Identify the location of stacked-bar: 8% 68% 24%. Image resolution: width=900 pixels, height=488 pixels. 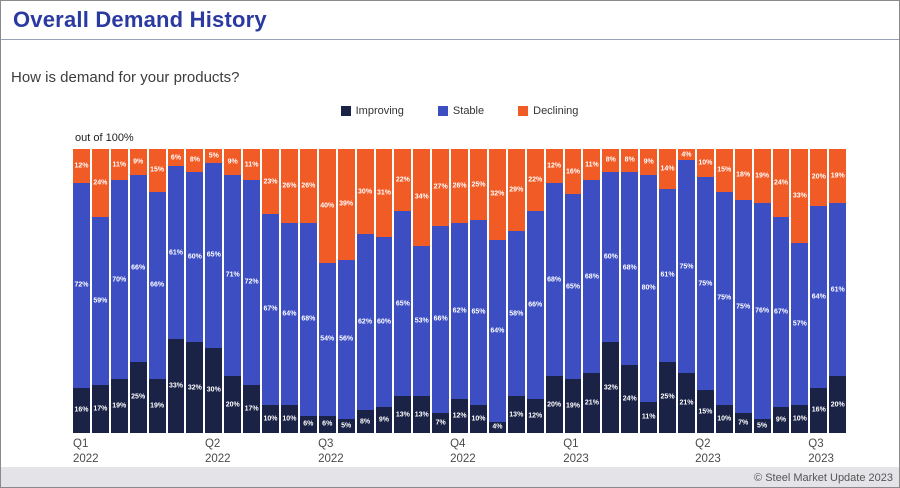
(630, 291).